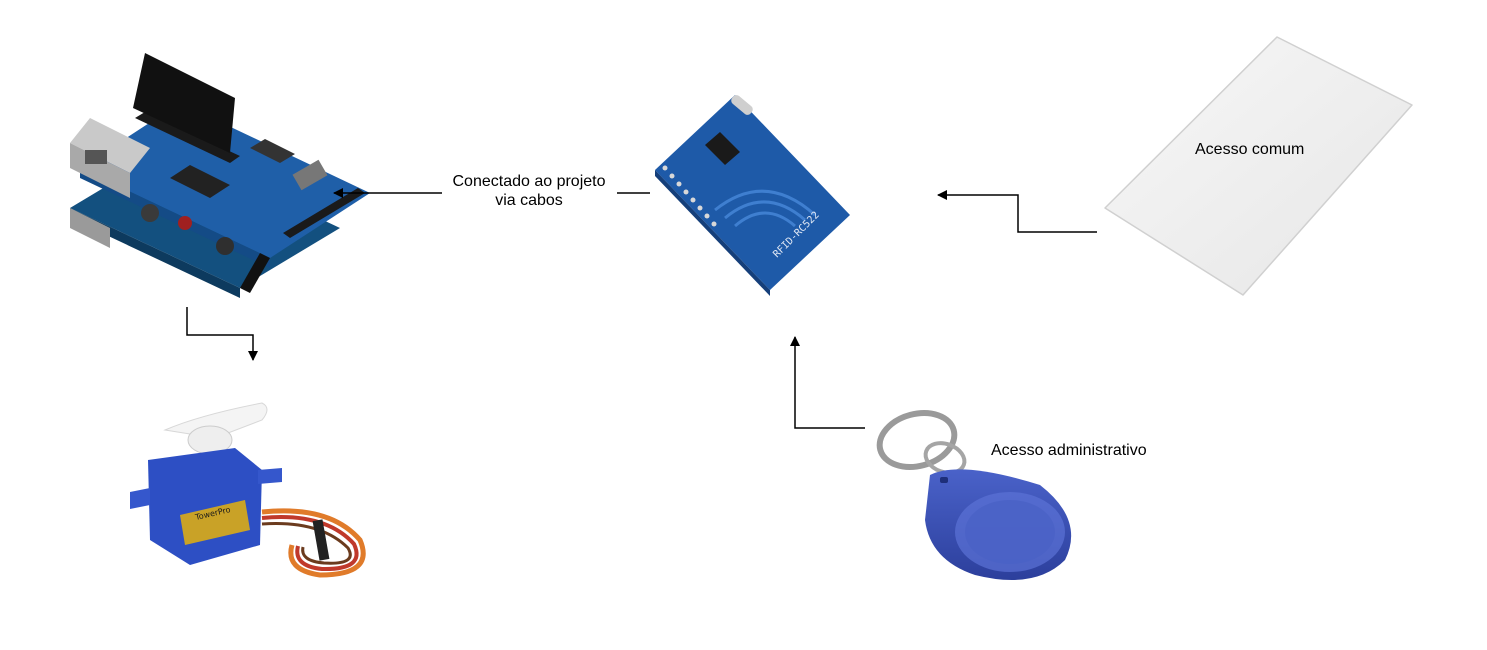 The width and height of the screenshot is (1487, 650). What do you see at coordinates (1250, 149) in the screenshot?
I see `card-label: Acesso comum` at bounding box center [1250, 149].